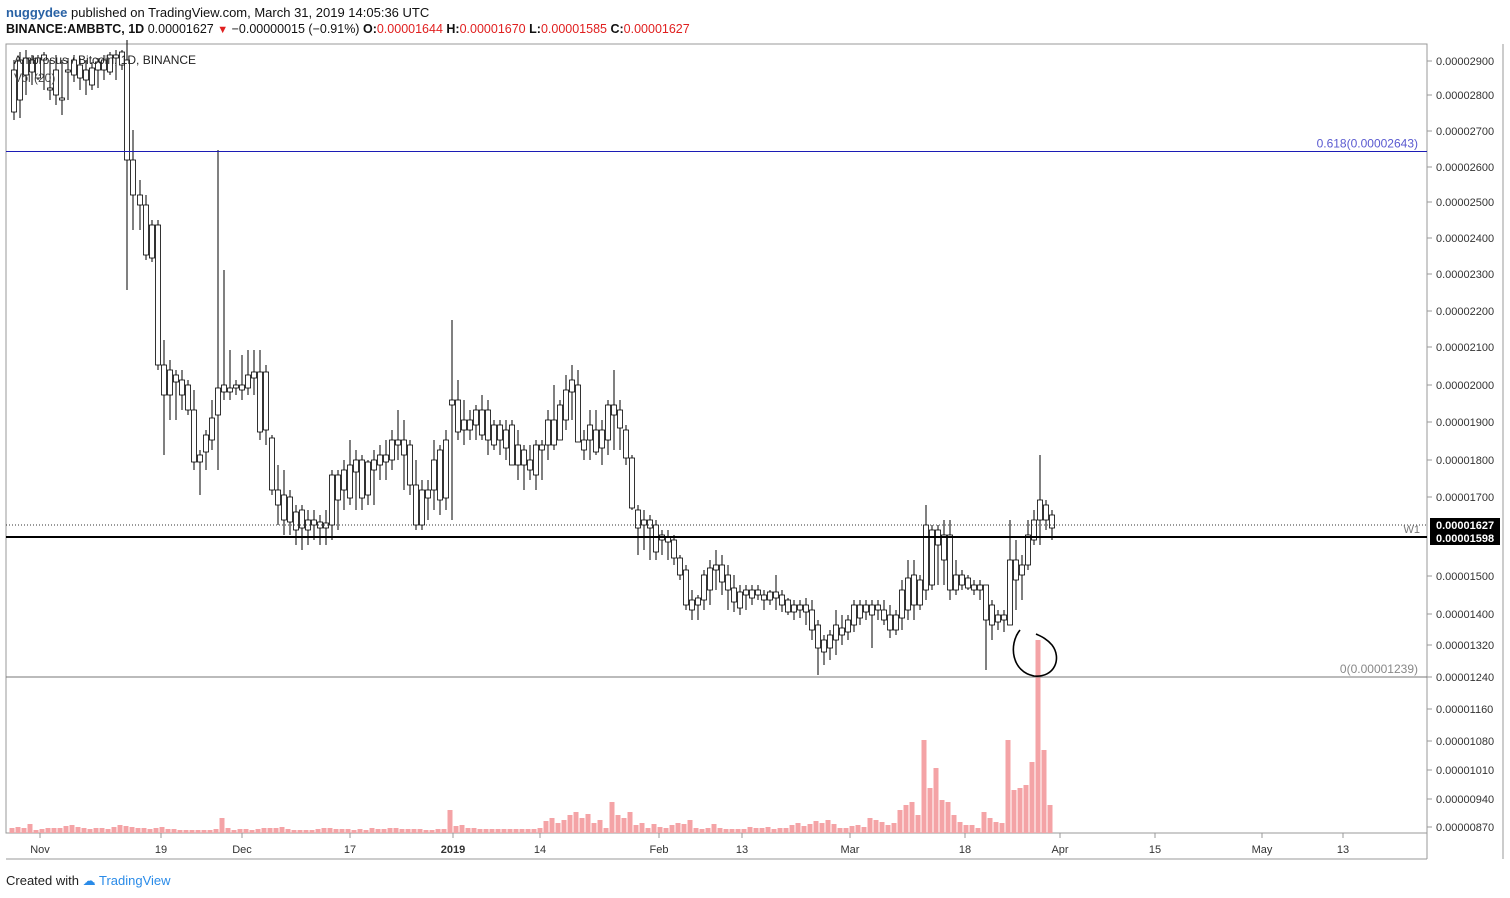 This screenshot has width=1510, height=898. What do you see at coordinates (1262, 850) in the screenshot?
I see `x-tick-label: May` at bounding box center [1262, 850].